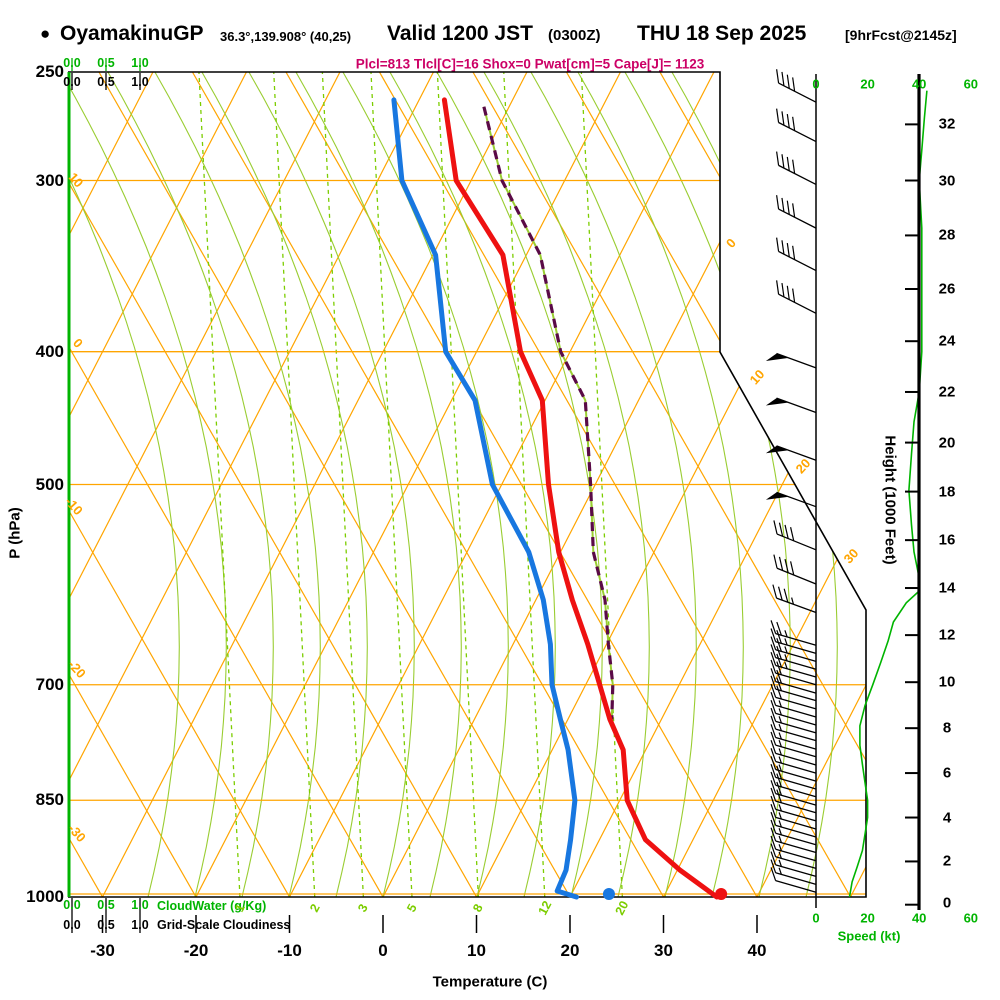 This screenshot has height=1000, width=1000. What do you see at coordinates (608, 894) in the screenshot?
I see `surface-dewpoint-dot` at bounding box center [608, 894].